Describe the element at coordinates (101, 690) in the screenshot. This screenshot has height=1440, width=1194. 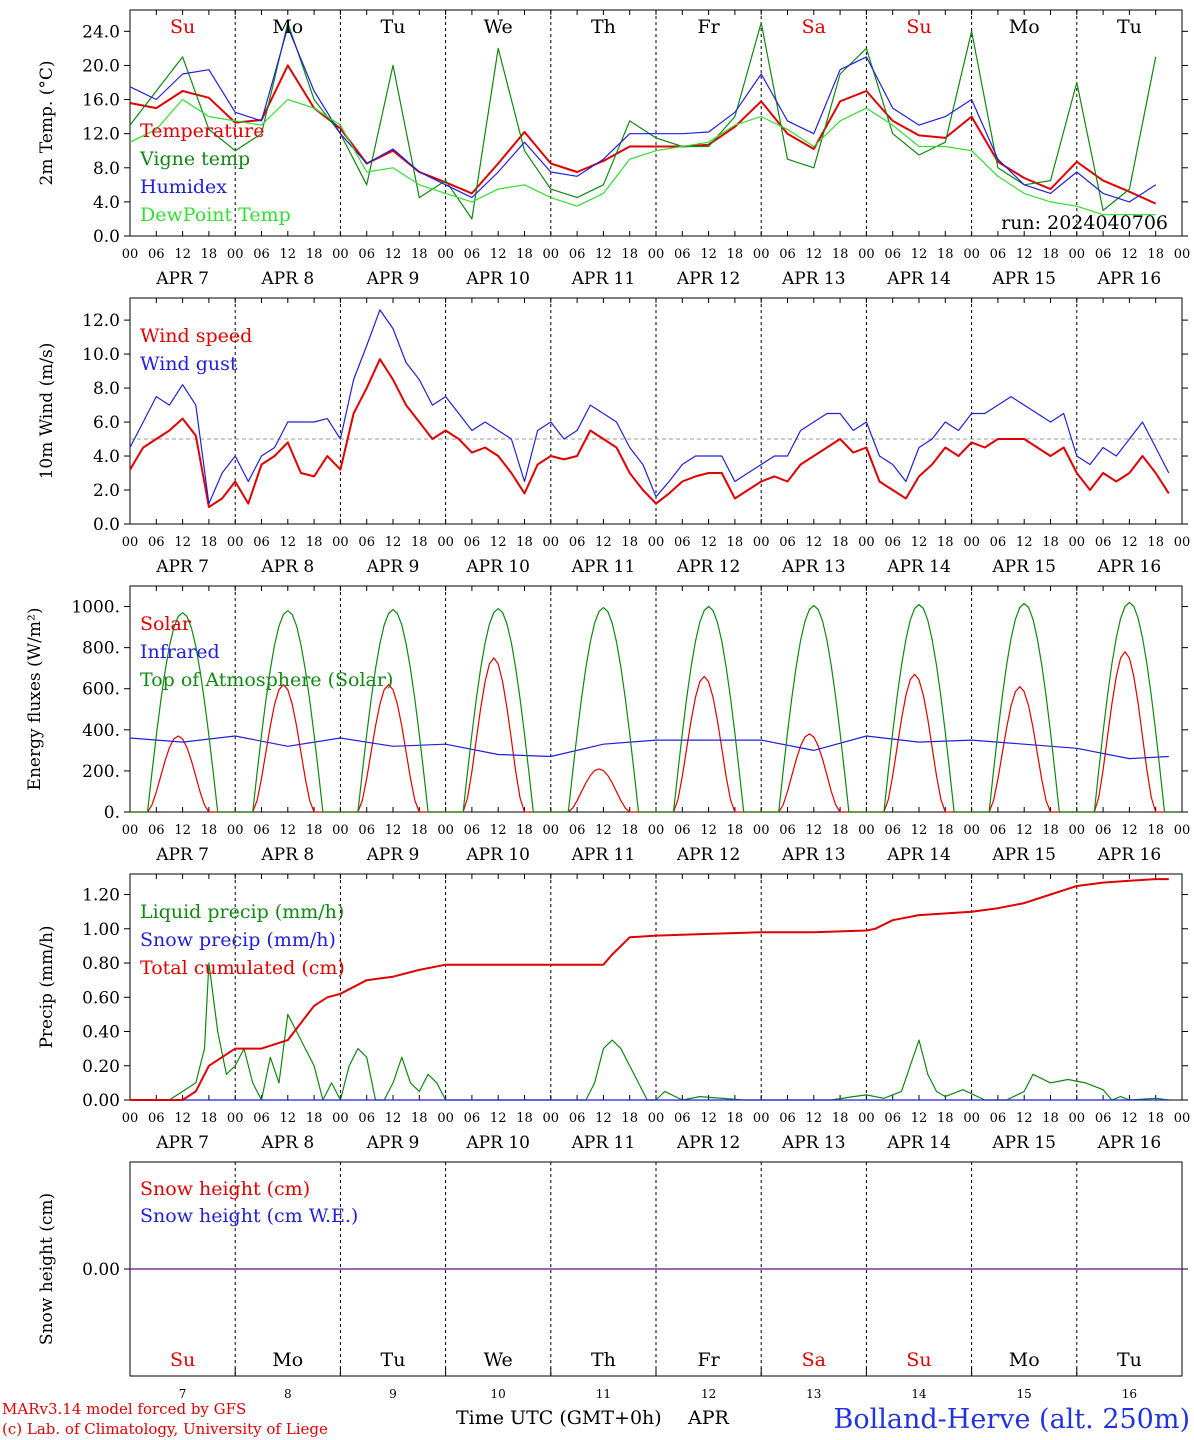
I see `y-tick-label: 600.` at that location.